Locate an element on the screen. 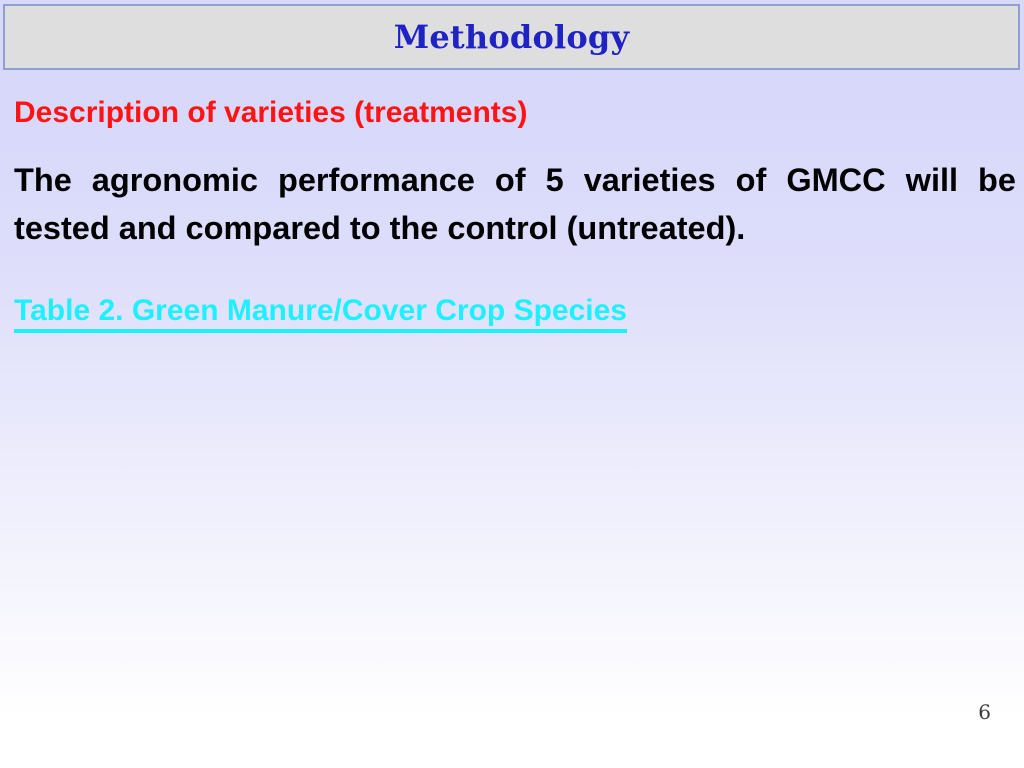 The height and width of the screenshot is (768, 1024). table-link-container: Table 2. Green Manure/Cover Crop Species is located at coordinates (514, 314).